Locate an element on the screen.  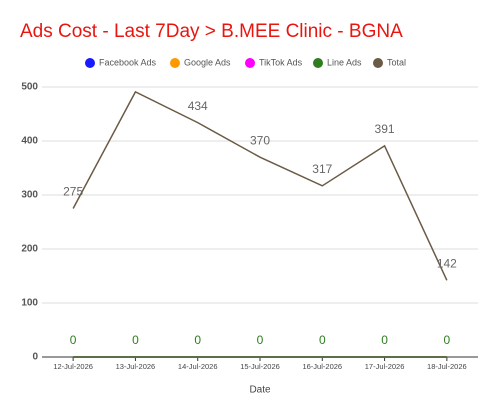
data-label: 434 is located at coordinates (198, 106).